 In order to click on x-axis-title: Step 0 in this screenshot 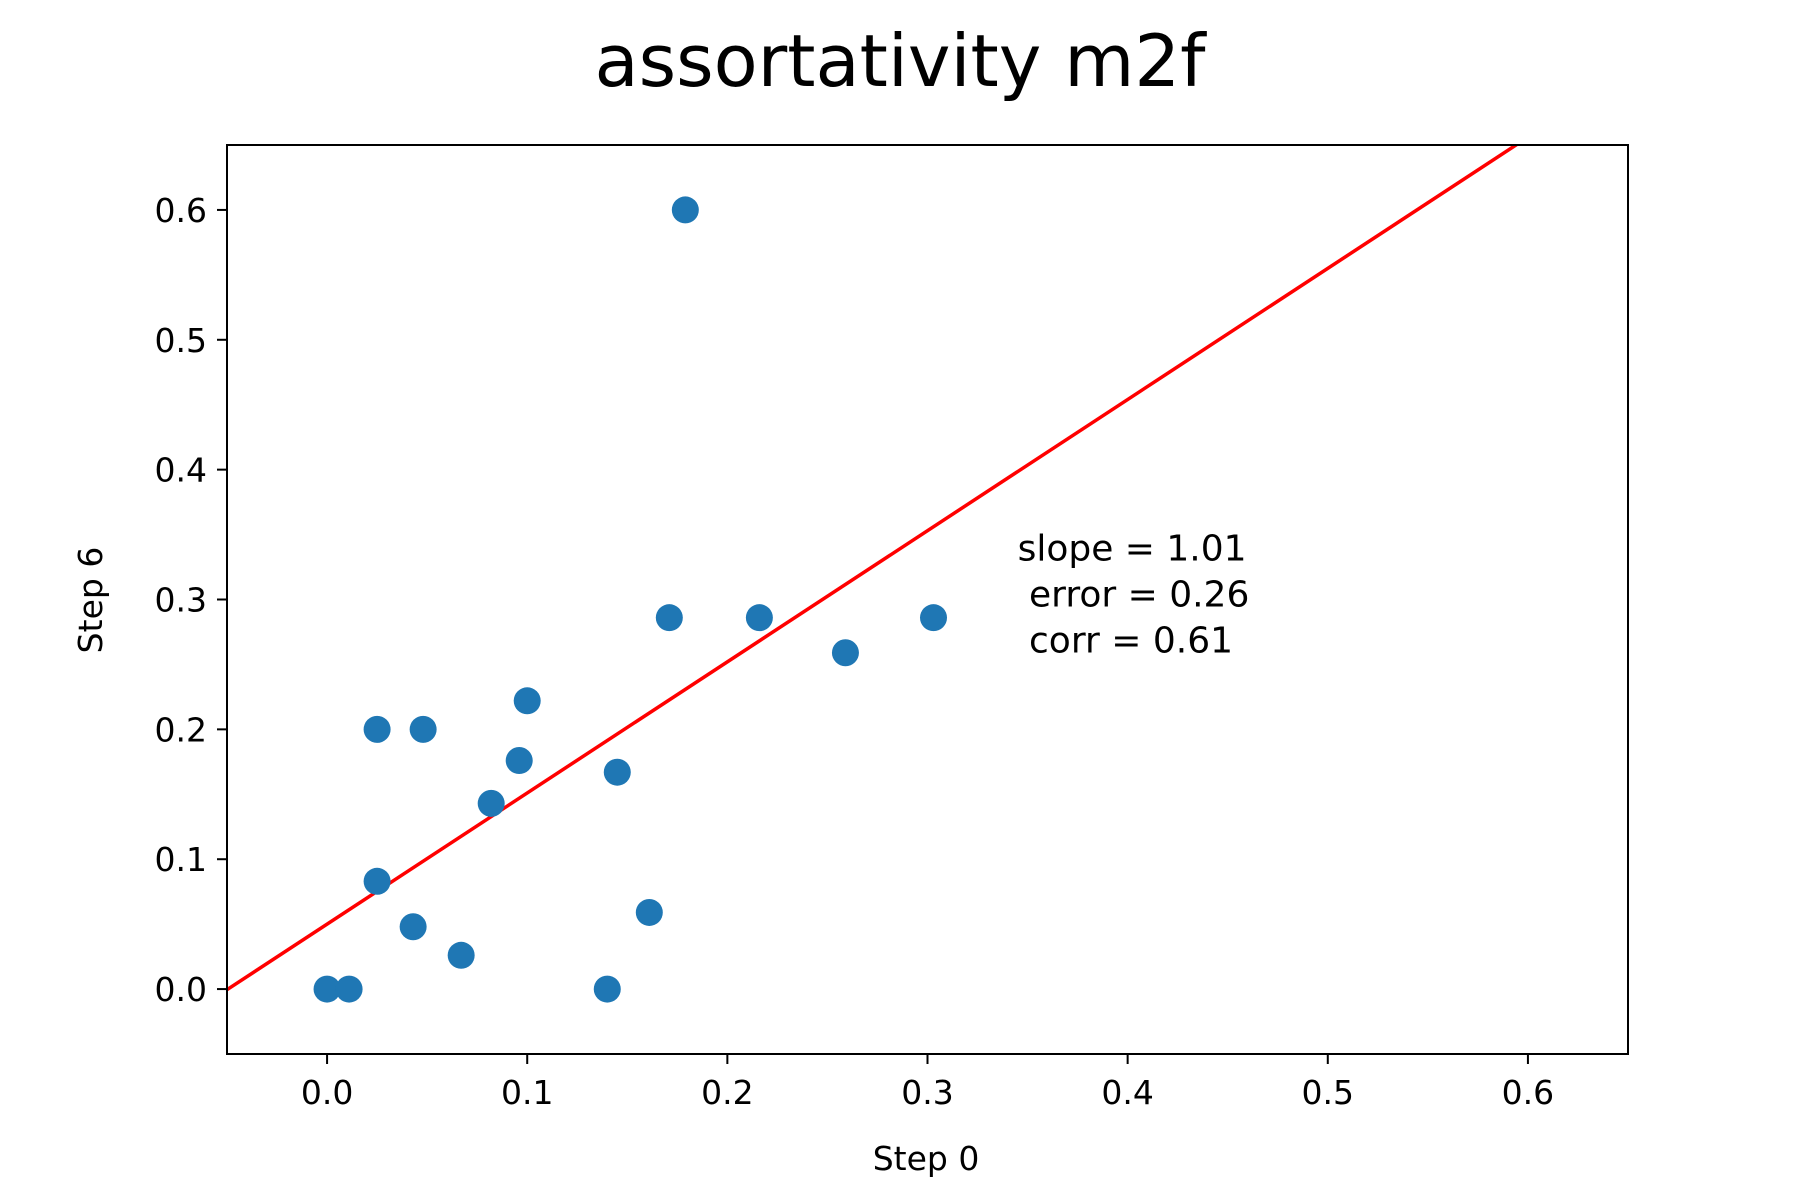, I will do `click(926, 1158)`.